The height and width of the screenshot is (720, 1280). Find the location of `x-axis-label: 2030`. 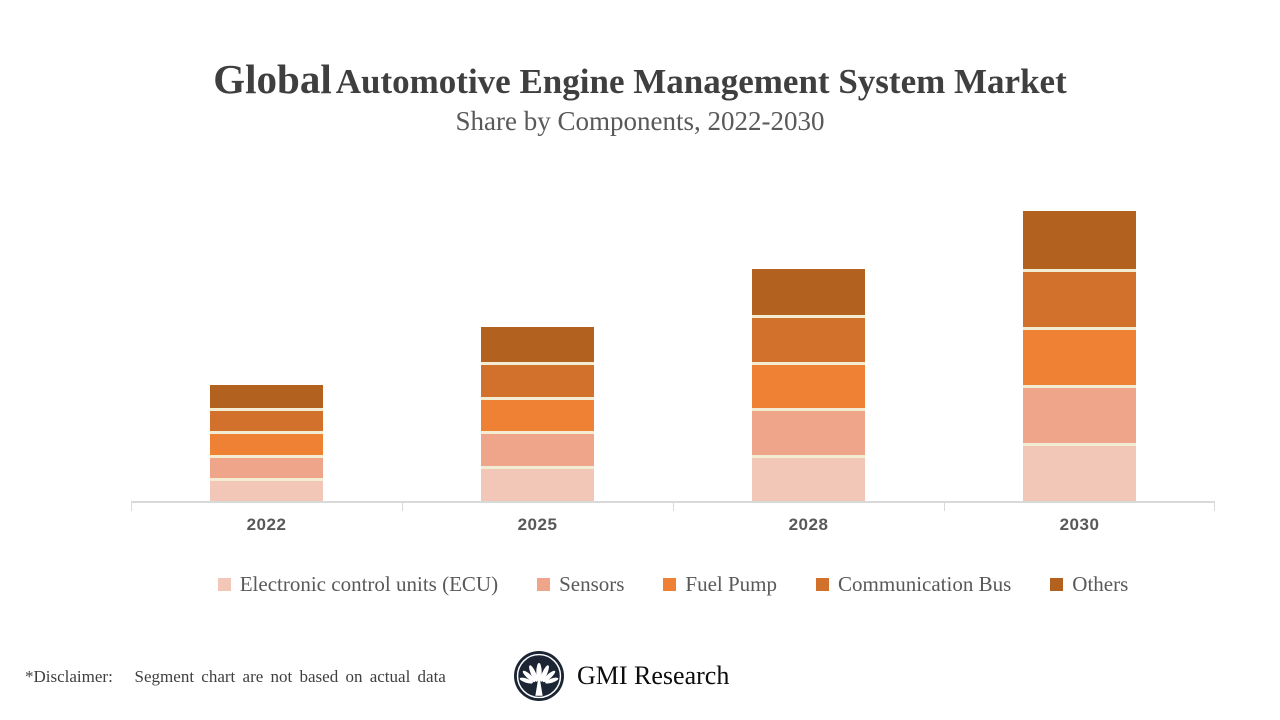

x-axis-label: 2030 is located at coordinates (1079, 524).